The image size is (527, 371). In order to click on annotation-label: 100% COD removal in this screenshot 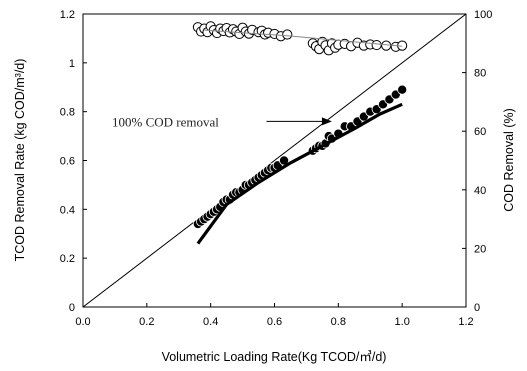, I will do `click(165, 121)`.